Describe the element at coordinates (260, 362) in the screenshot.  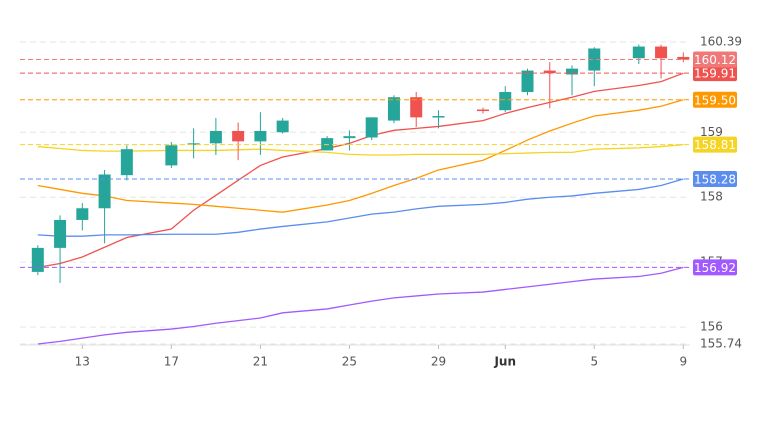
I see `x-tick-label: 21` at that location.